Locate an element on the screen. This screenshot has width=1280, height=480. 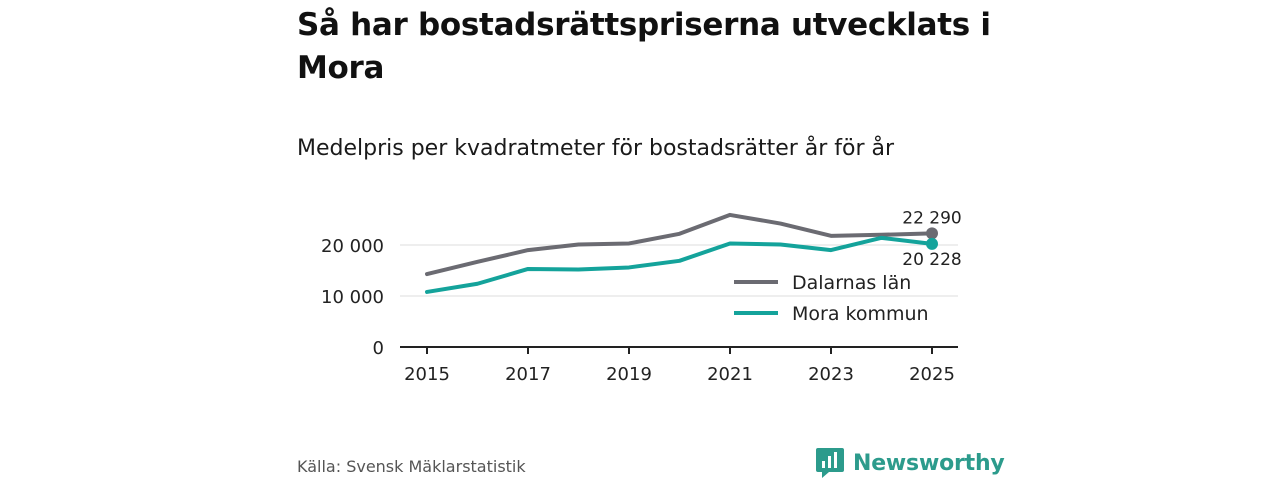
x-tick-label: 2015 is located at coordinates (427, 374).